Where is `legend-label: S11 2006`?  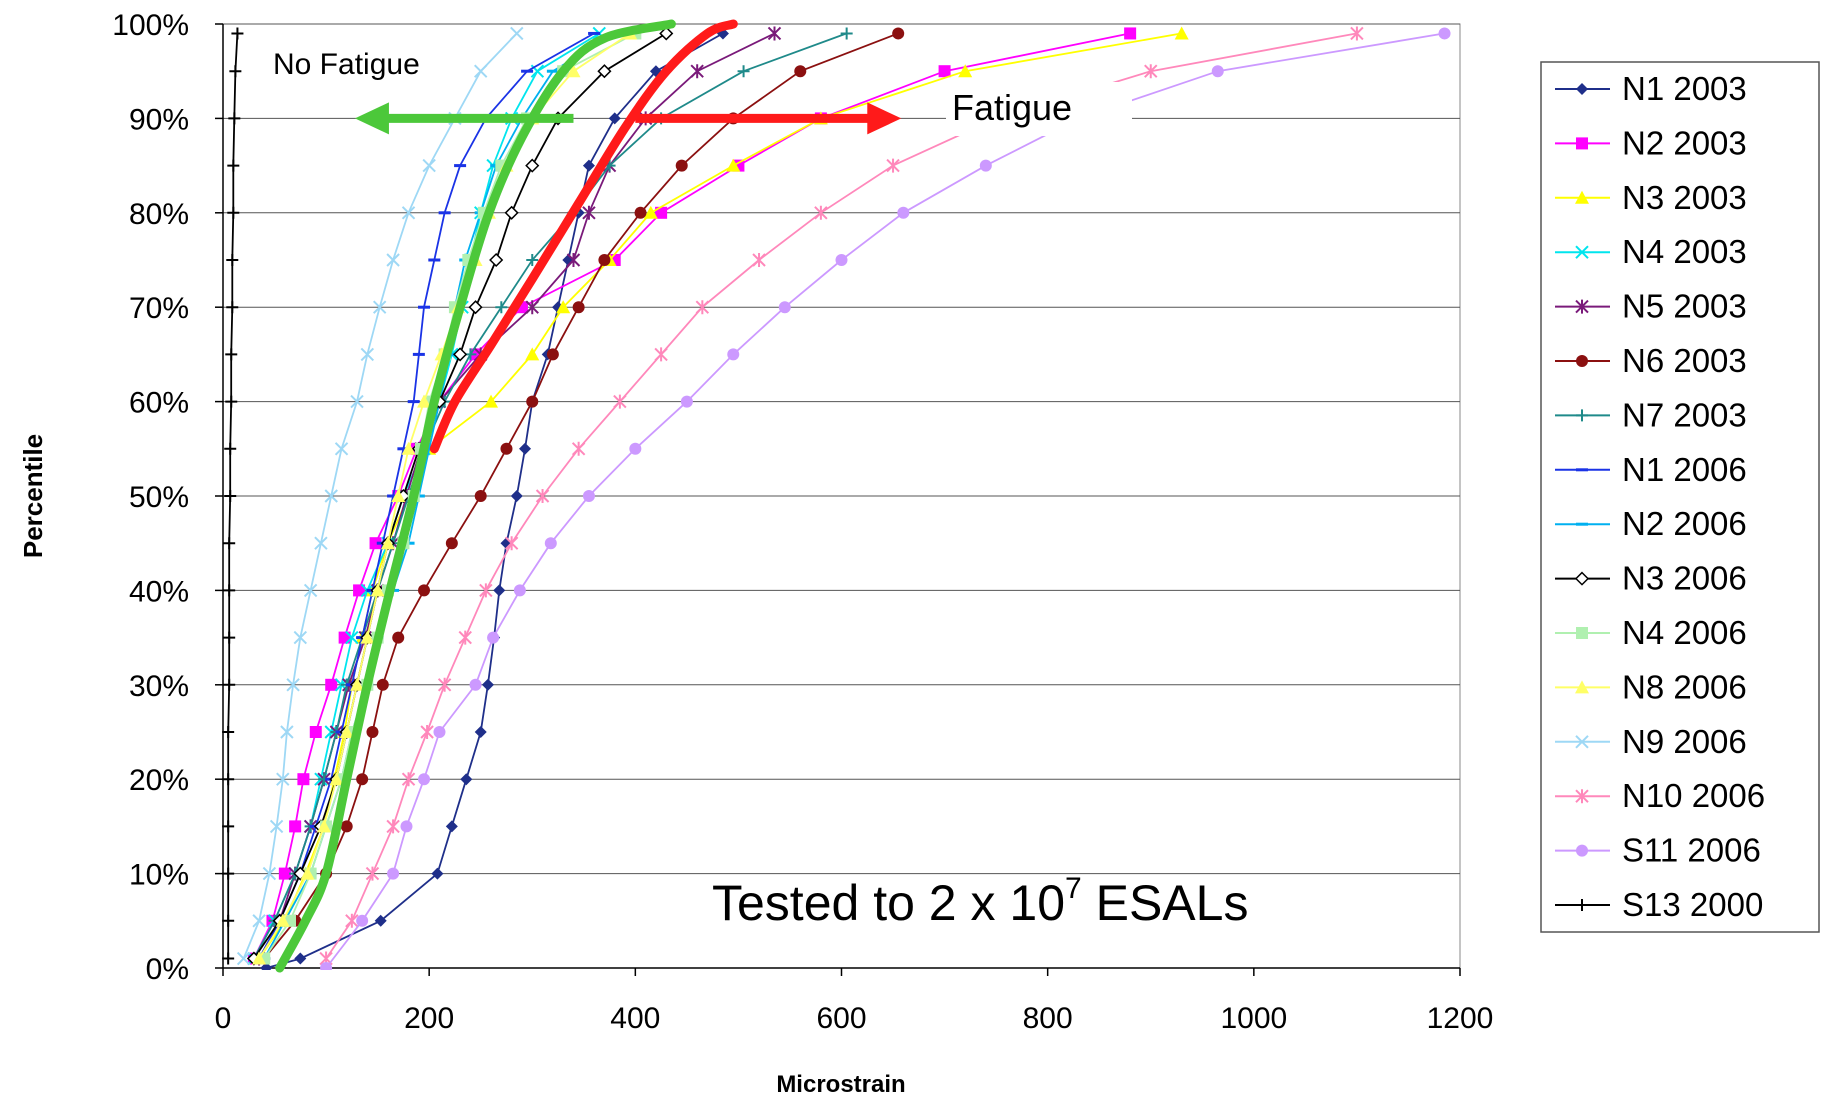 legend-label: S11 2006 is located at coordinates (1691, 850).